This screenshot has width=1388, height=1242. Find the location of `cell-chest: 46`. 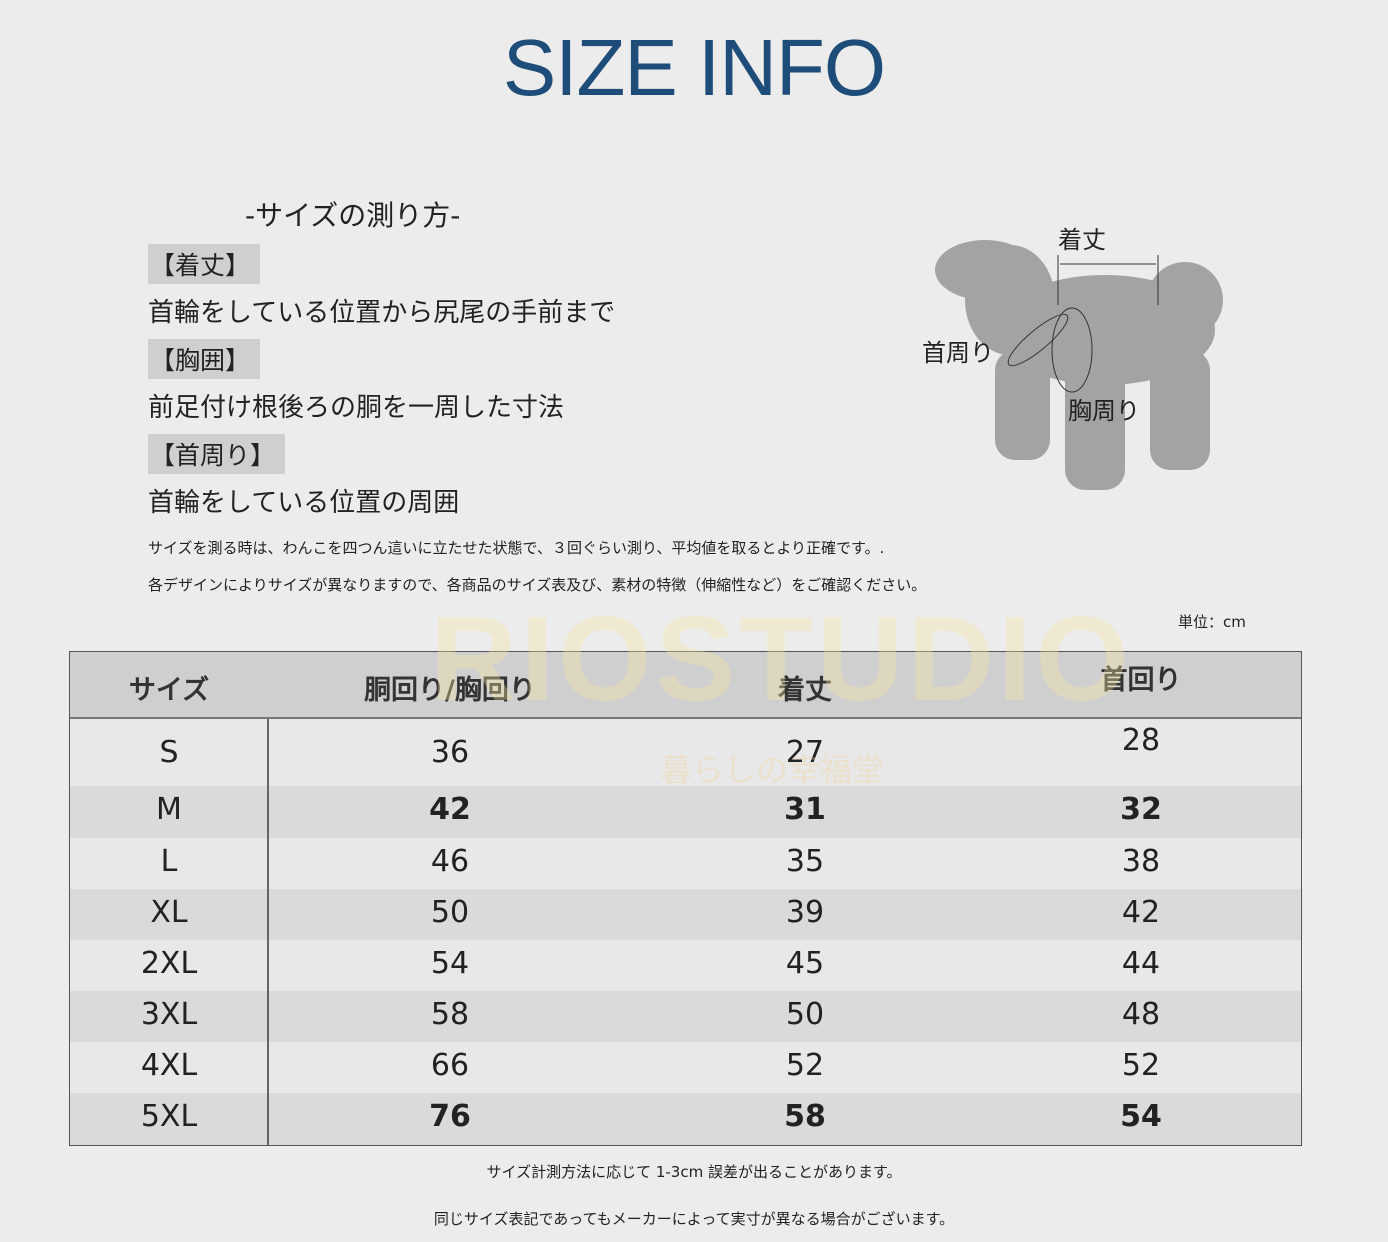

cell-chest: 46 is located at coordinates (450, 861).